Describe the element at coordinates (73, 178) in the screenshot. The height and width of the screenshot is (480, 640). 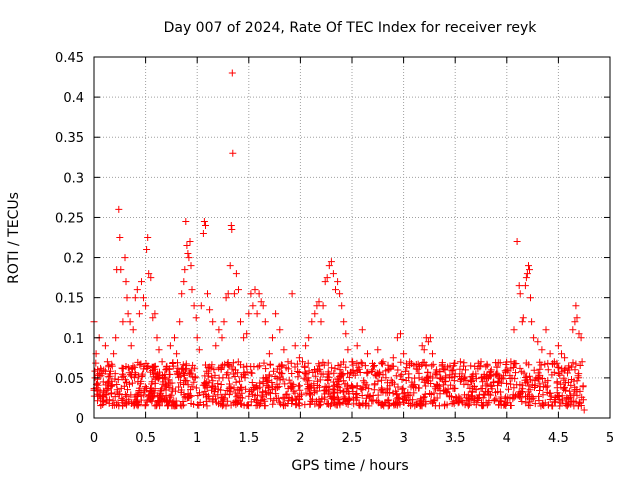
I see `y-tick-label: 0.3` at that location.